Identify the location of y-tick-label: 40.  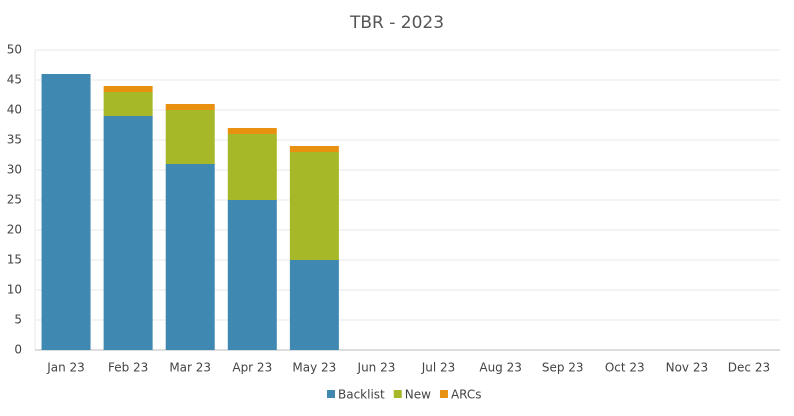
(14, 110).